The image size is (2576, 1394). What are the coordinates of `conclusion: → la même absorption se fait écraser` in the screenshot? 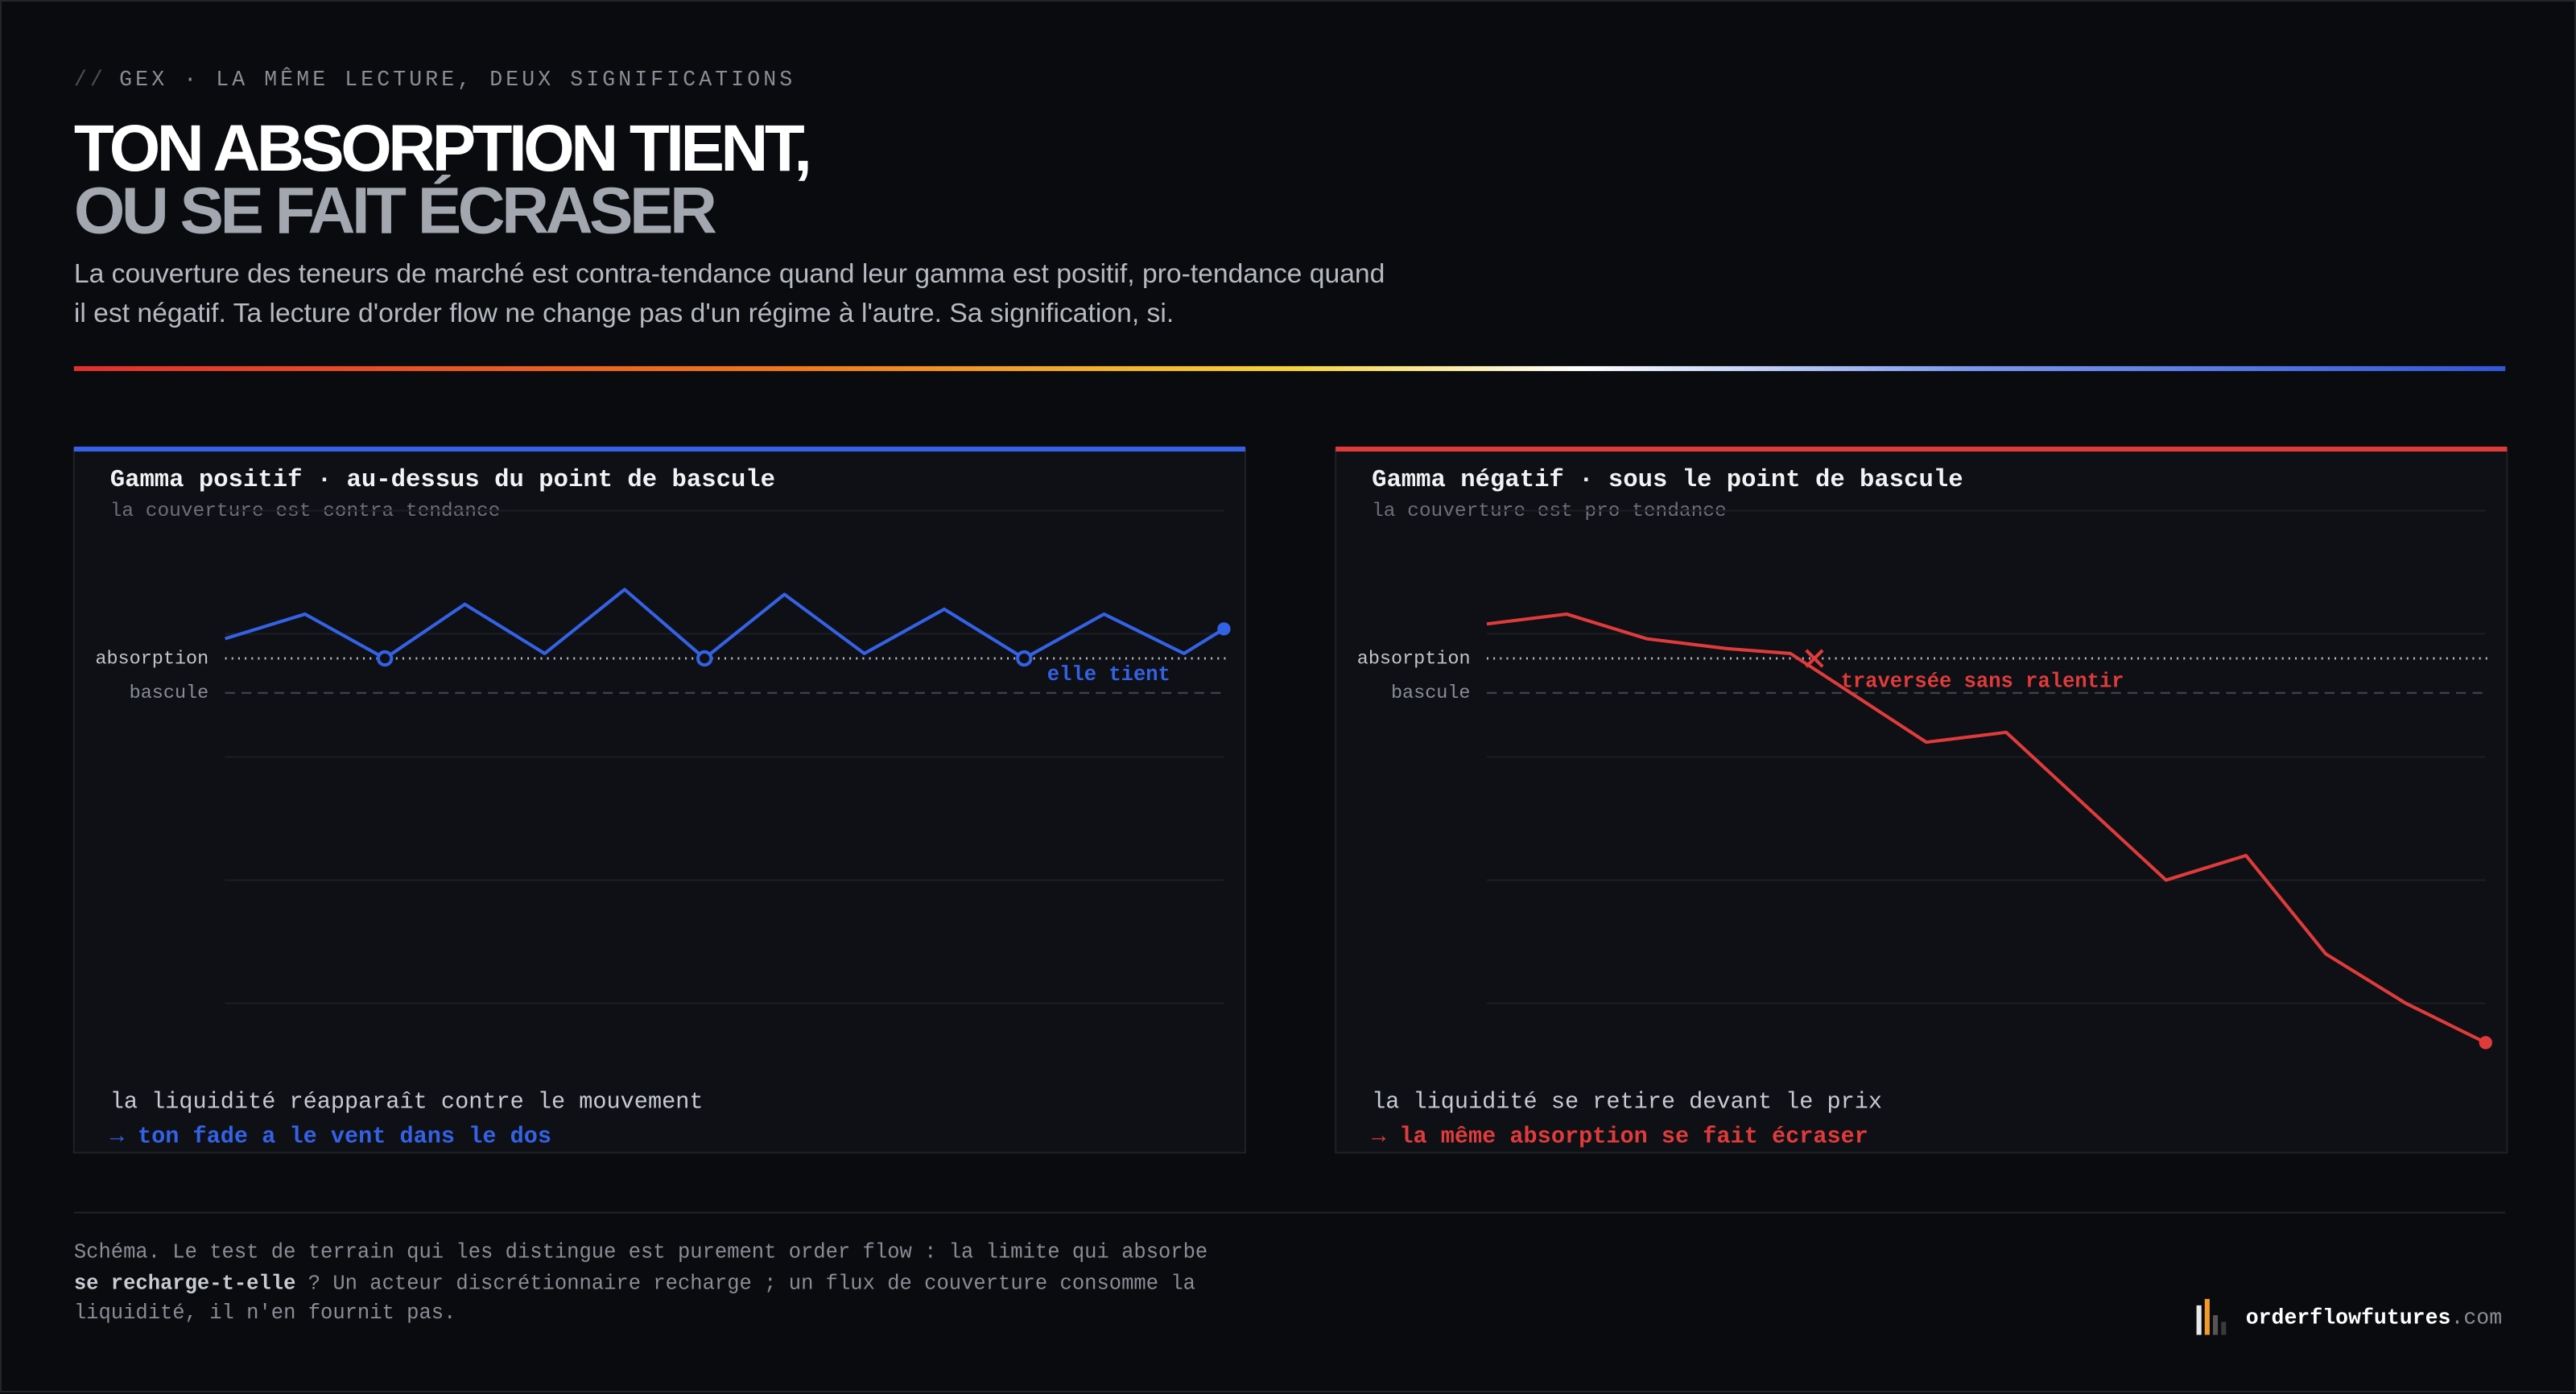 It's located at (1620, 1136).